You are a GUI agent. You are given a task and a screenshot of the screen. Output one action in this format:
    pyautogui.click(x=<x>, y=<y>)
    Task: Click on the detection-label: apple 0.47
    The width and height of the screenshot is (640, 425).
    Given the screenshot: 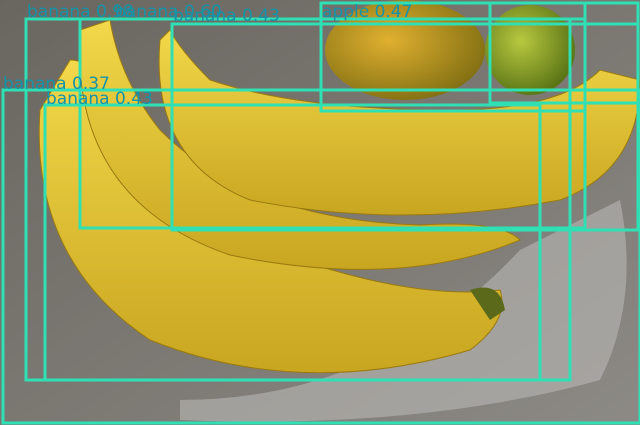 What is the action you would take?
    pyautogui.click(x=367, y=12)
    